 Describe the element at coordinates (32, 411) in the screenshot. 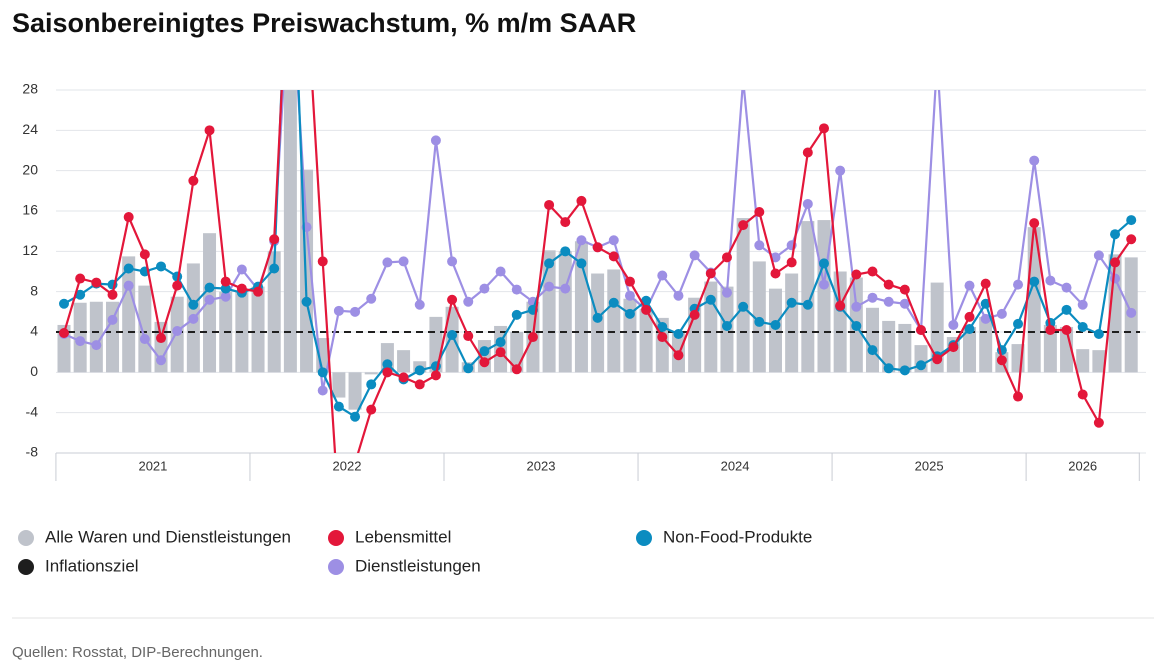

I see `y-tick-label: -4` at that location.